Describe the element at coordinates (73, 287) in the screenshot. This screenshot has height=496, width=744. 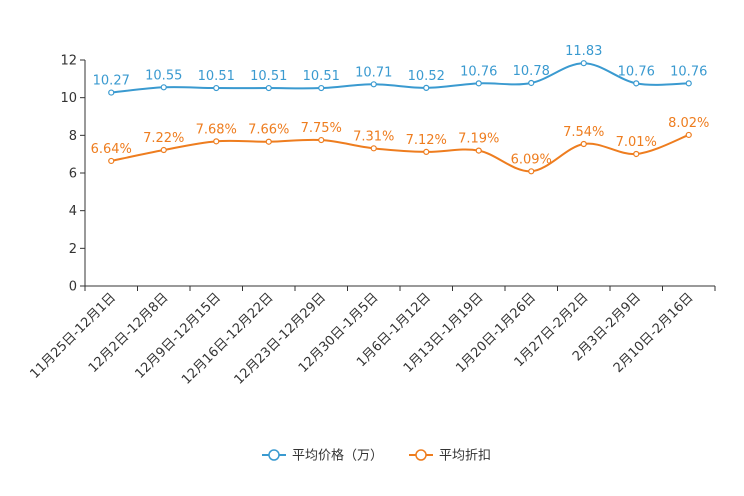
I see `y-tick-label: 0` at that location.